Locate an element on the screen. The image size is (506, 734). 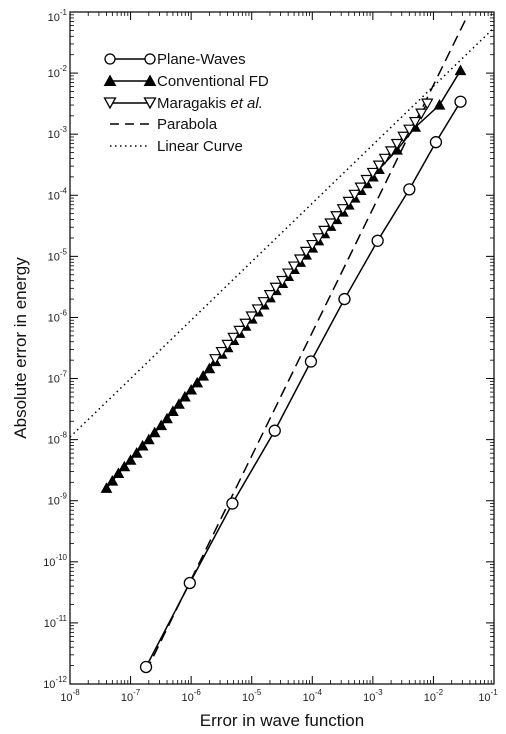
legend-item-conventional-fd: Conventional FD is located at coordinates (186, 81).